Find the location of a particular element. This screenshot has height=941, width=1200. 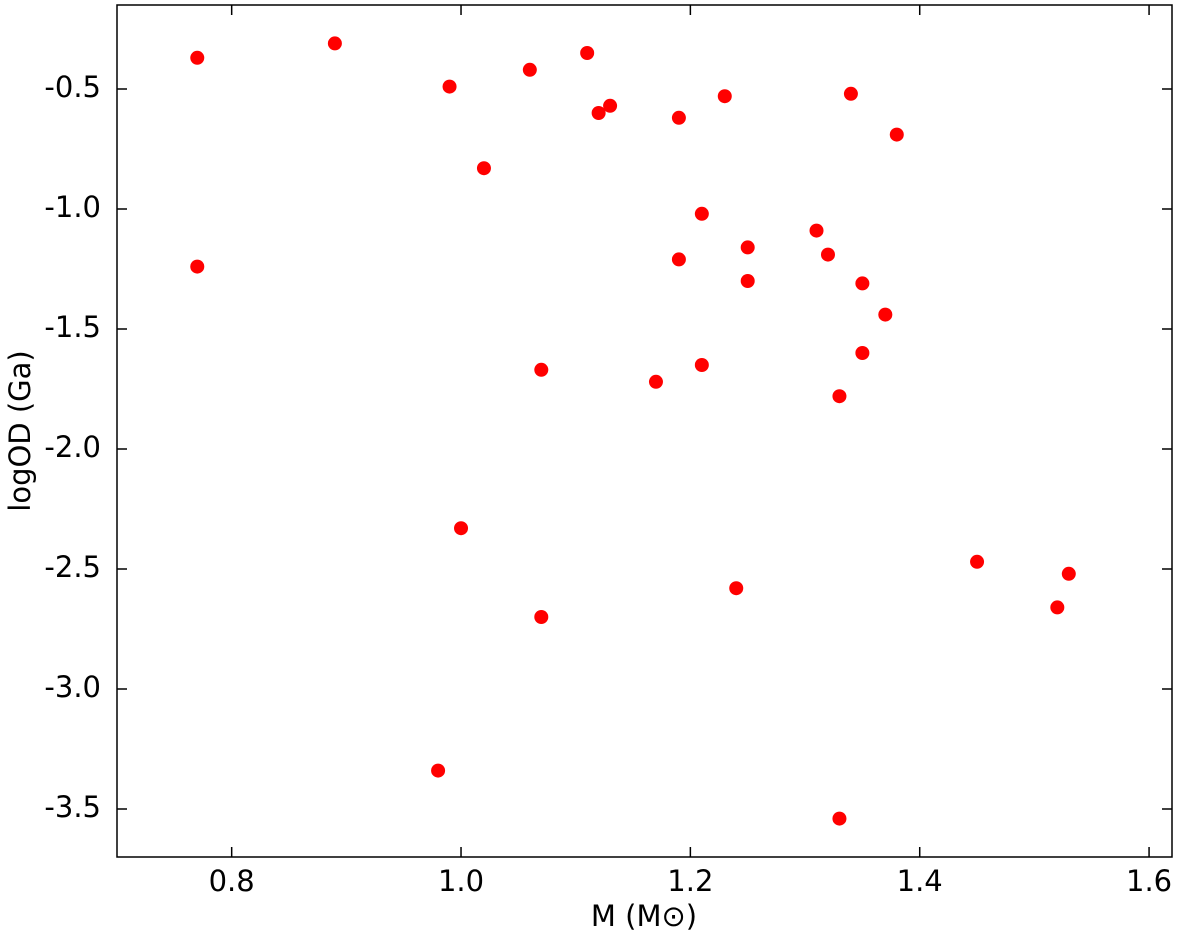

x-tick-label: 0.8 is located at coordinates (232, 881).